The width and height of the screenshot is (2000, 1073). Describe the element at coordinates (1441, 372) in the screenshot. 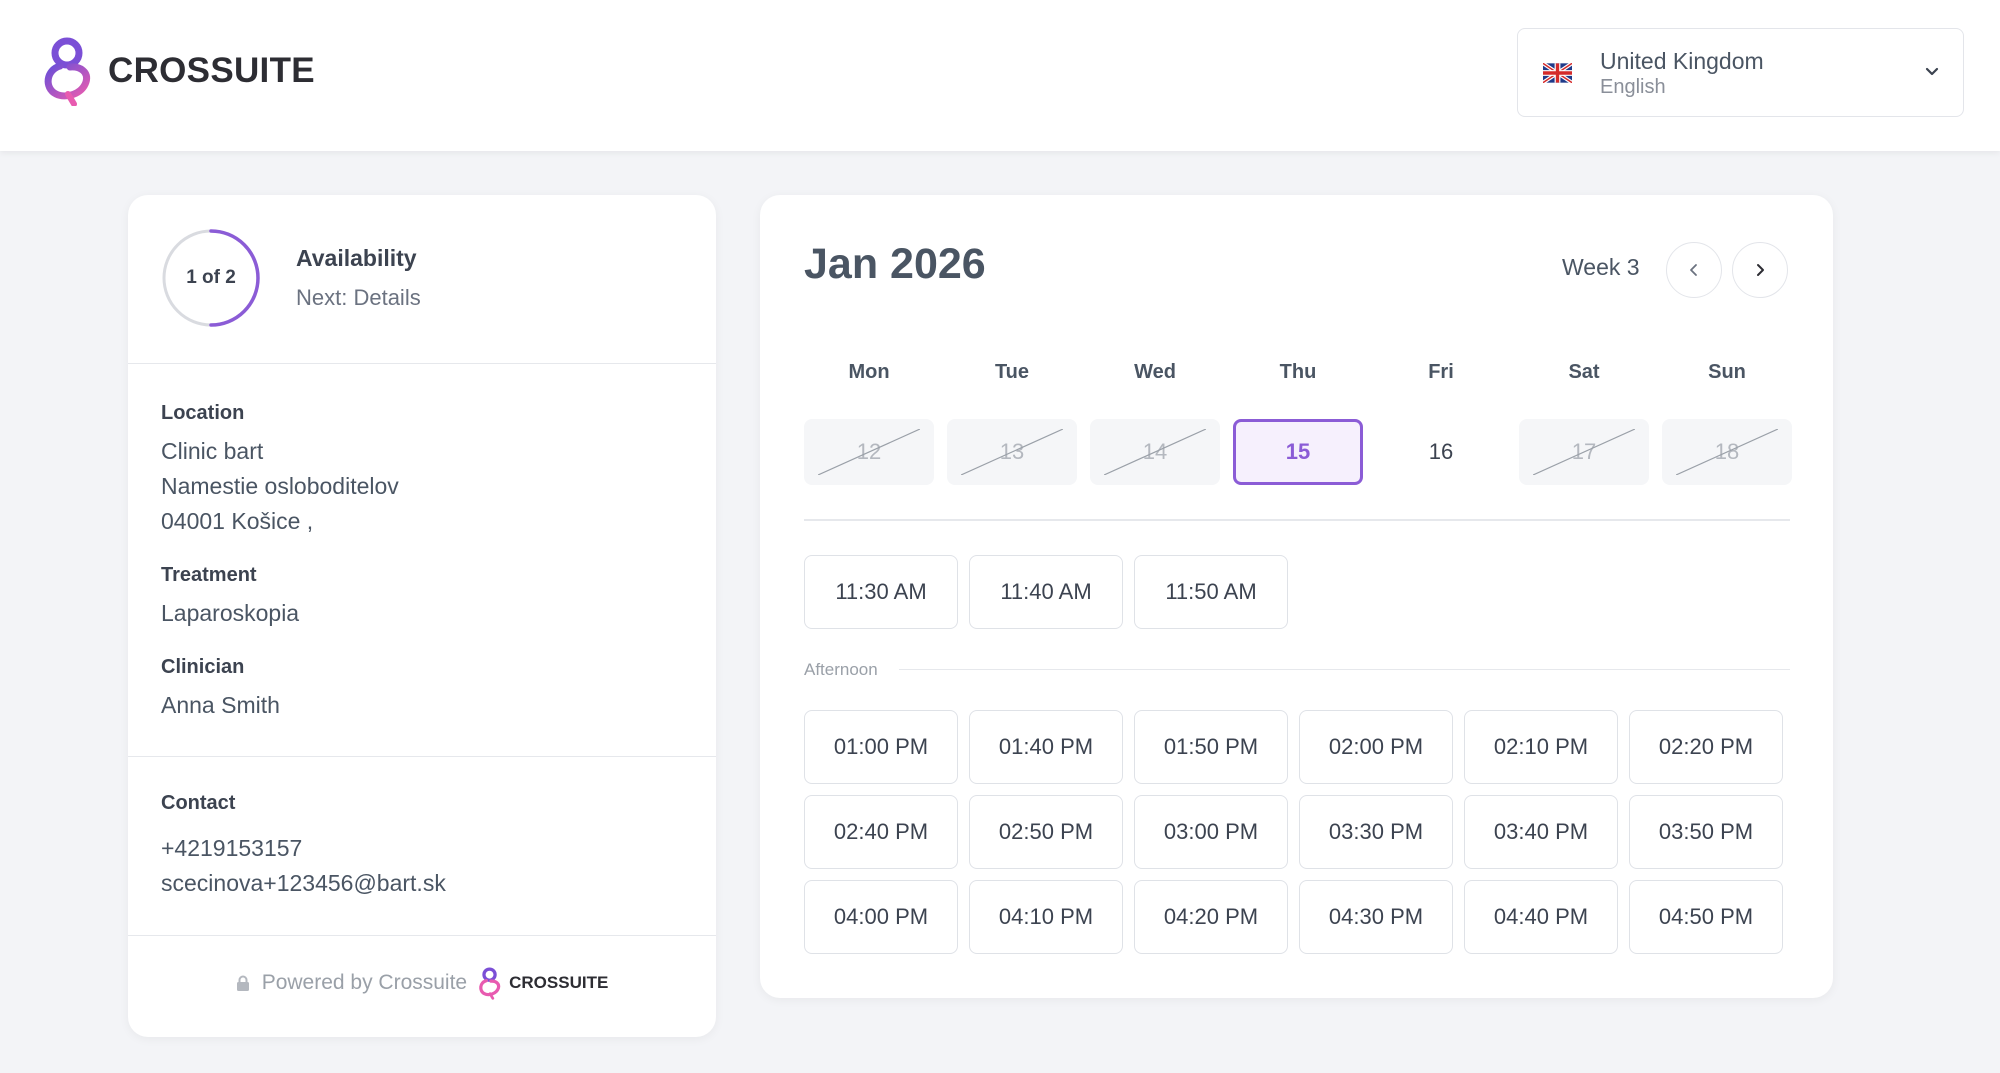

I see `day-name-fri: Fri` at that location.